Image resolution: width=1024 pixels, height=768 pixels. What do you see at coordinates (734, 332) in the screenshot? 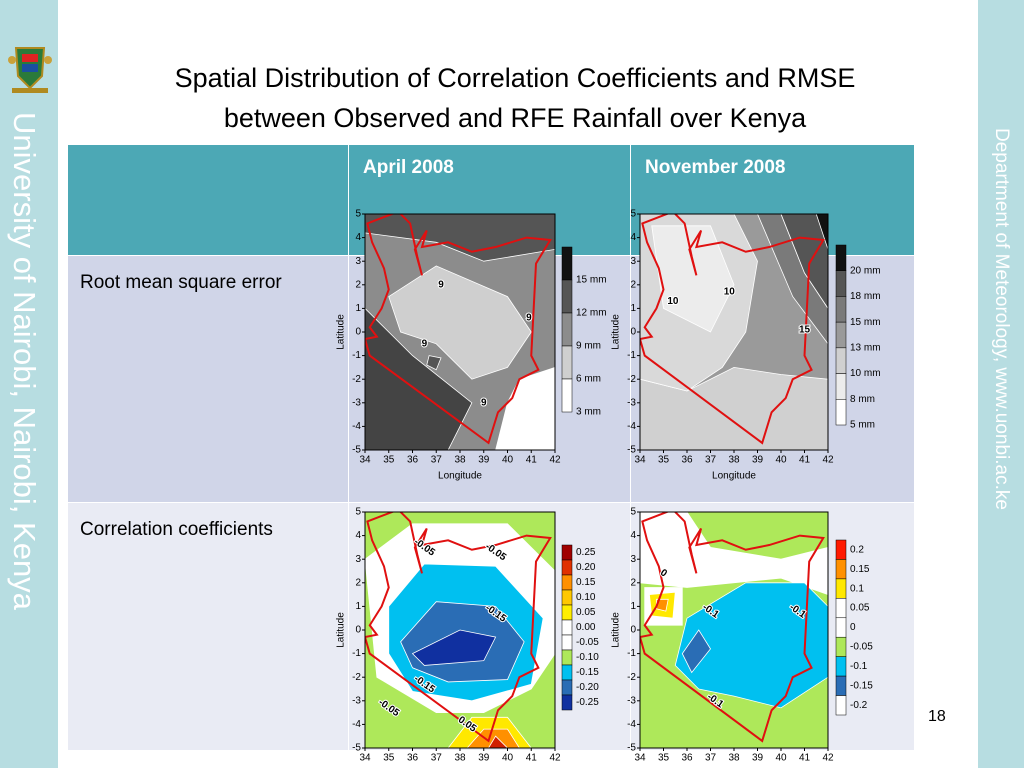
I see `map-field` at bounding box center [734, 332].